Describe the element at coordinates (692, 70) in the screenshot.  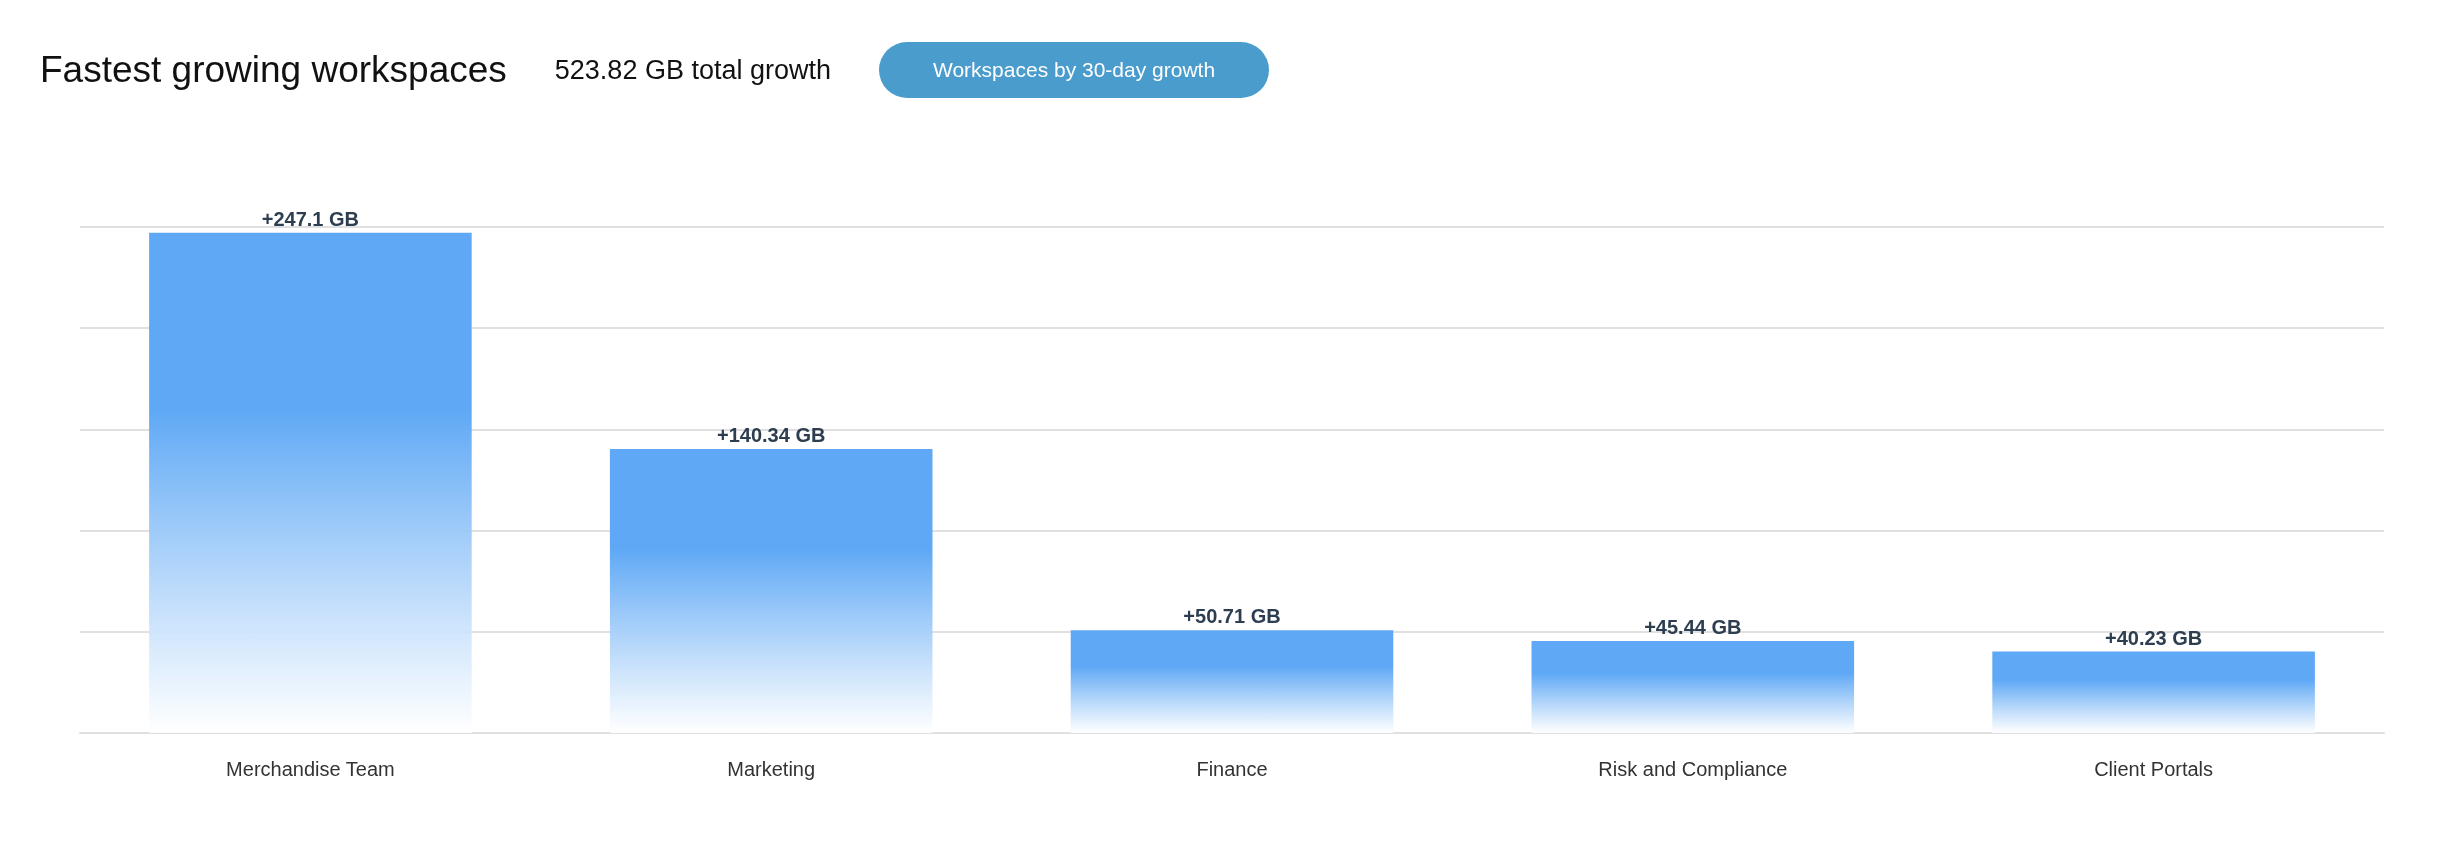
I see `chart-subtitle: 523.82 GB total growth` at that location.